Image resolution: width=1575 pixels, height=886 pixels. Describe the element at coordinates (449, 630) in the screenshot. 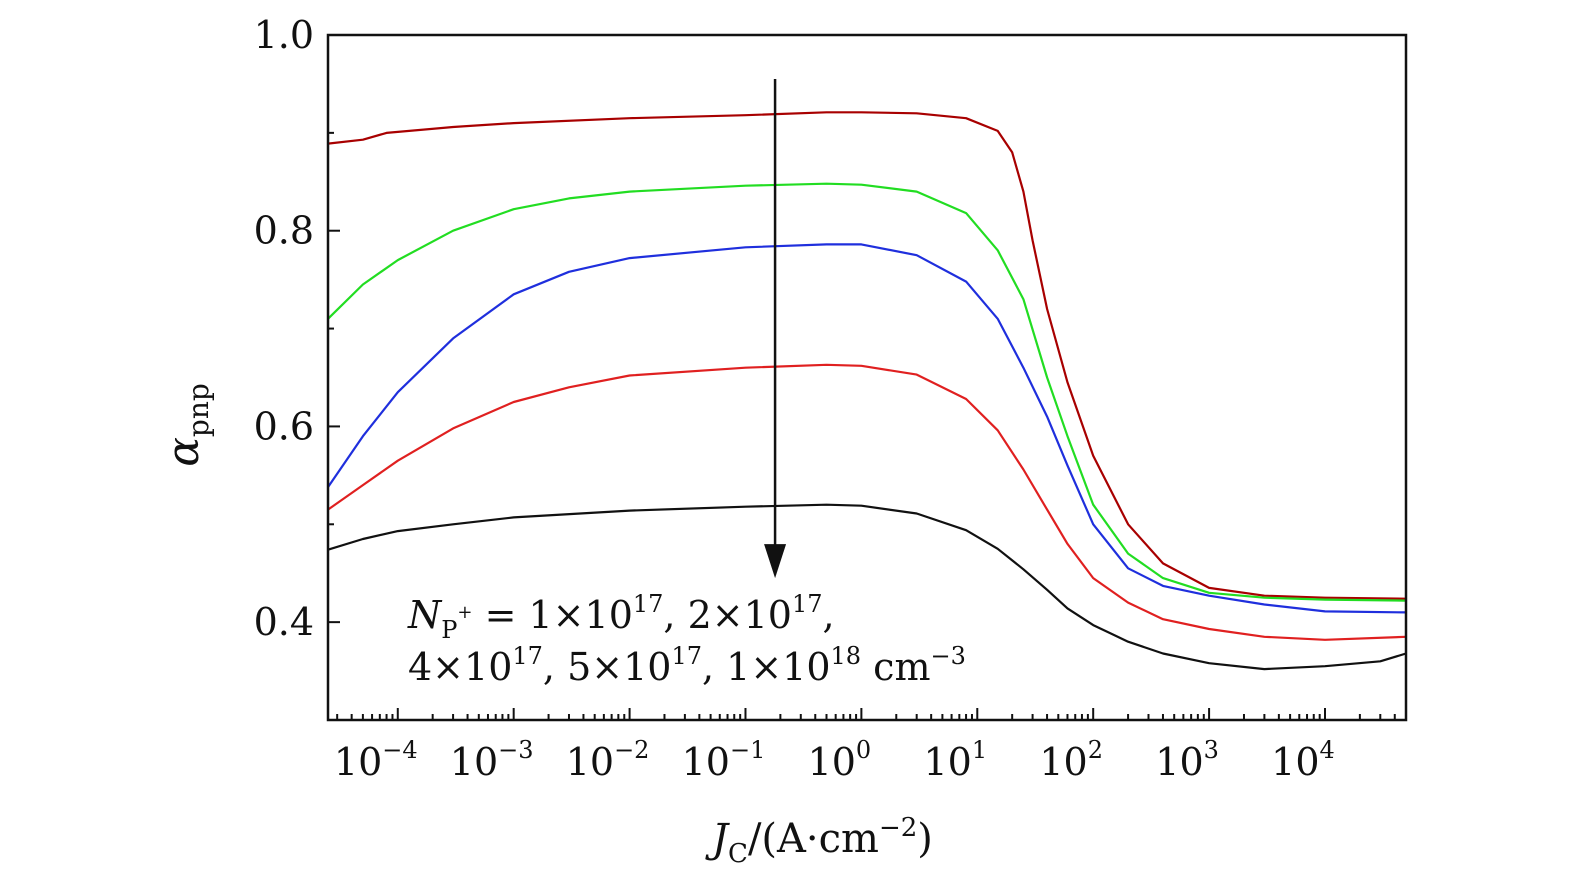

I see `annotation-n-sub: P` at that location.